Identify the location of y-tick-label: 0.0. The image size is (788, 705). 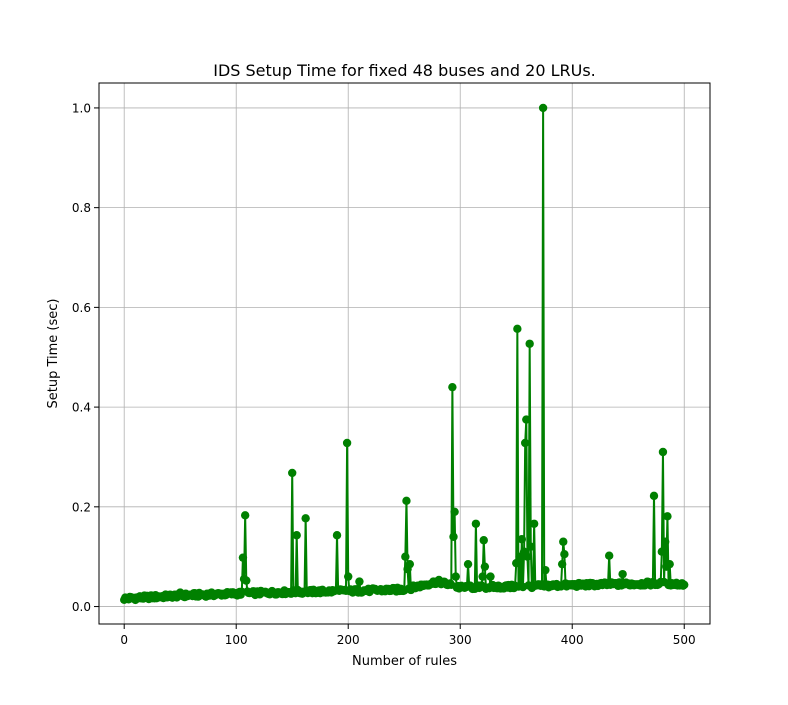
(81, 607).